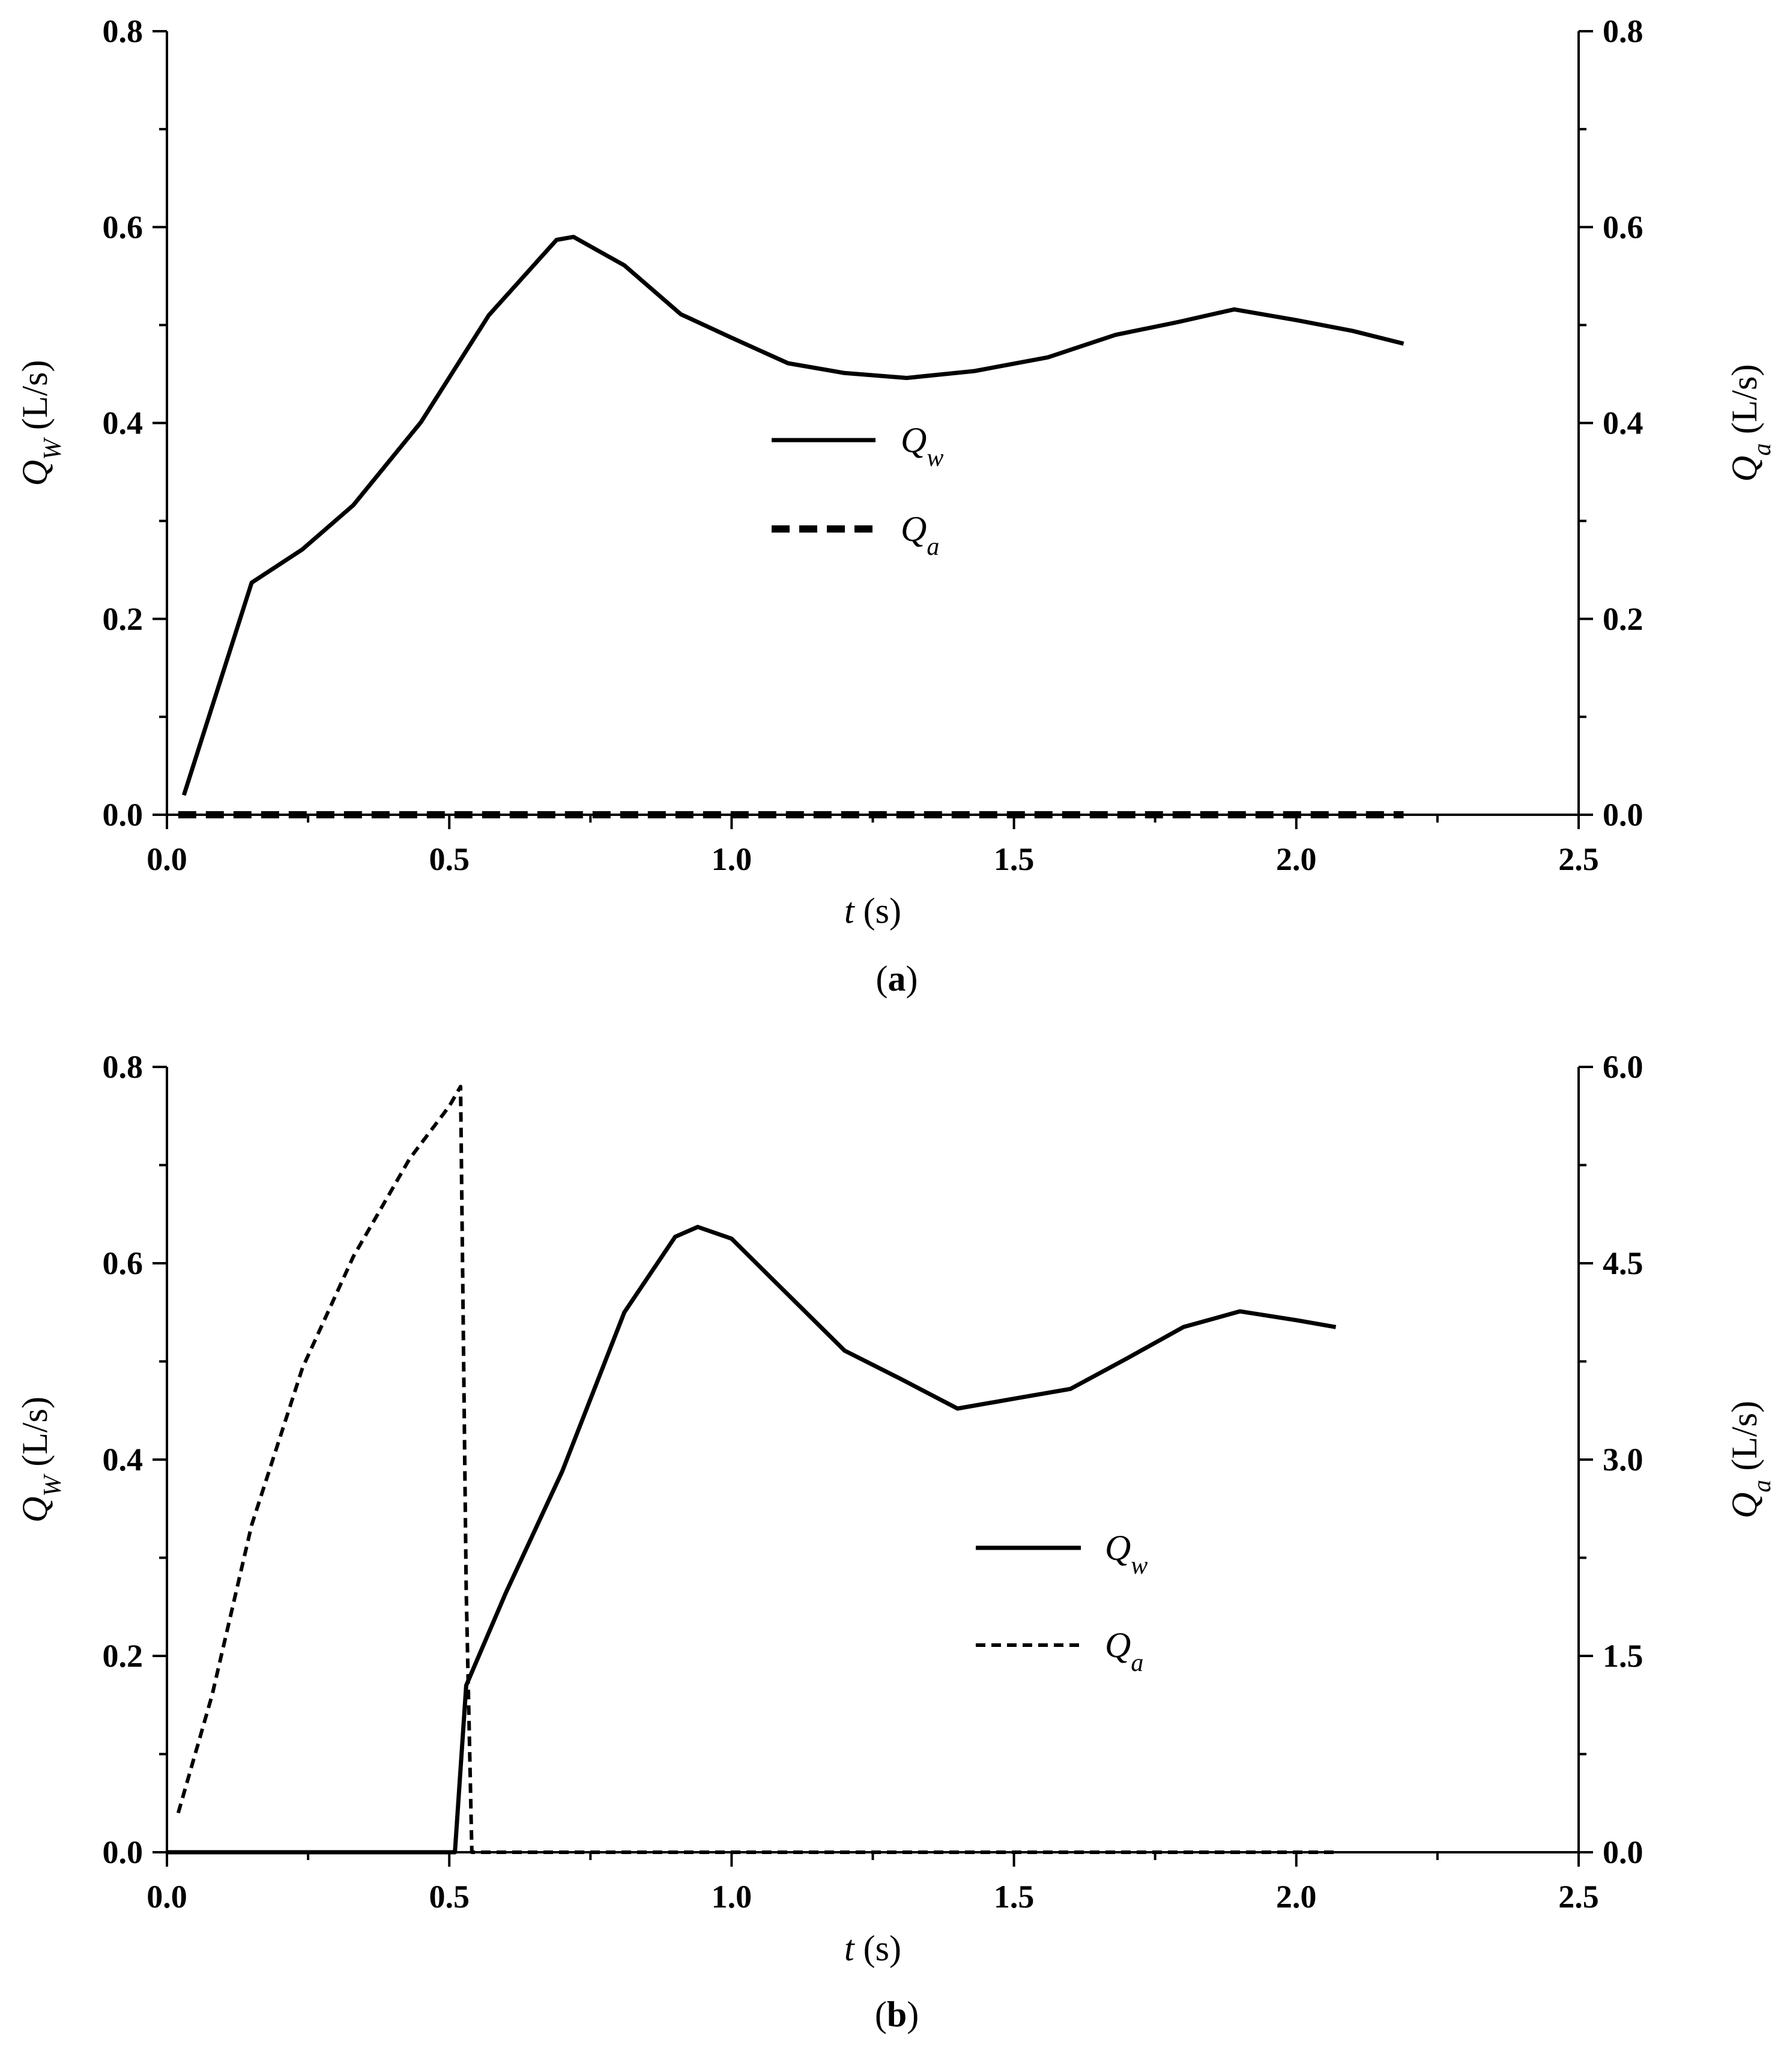 This screenshot has width=1784, height=2072. Describe the element at coordinates (1623, 31) in the screenshot. I see `y-right-tick-label: 0.8` at that location.